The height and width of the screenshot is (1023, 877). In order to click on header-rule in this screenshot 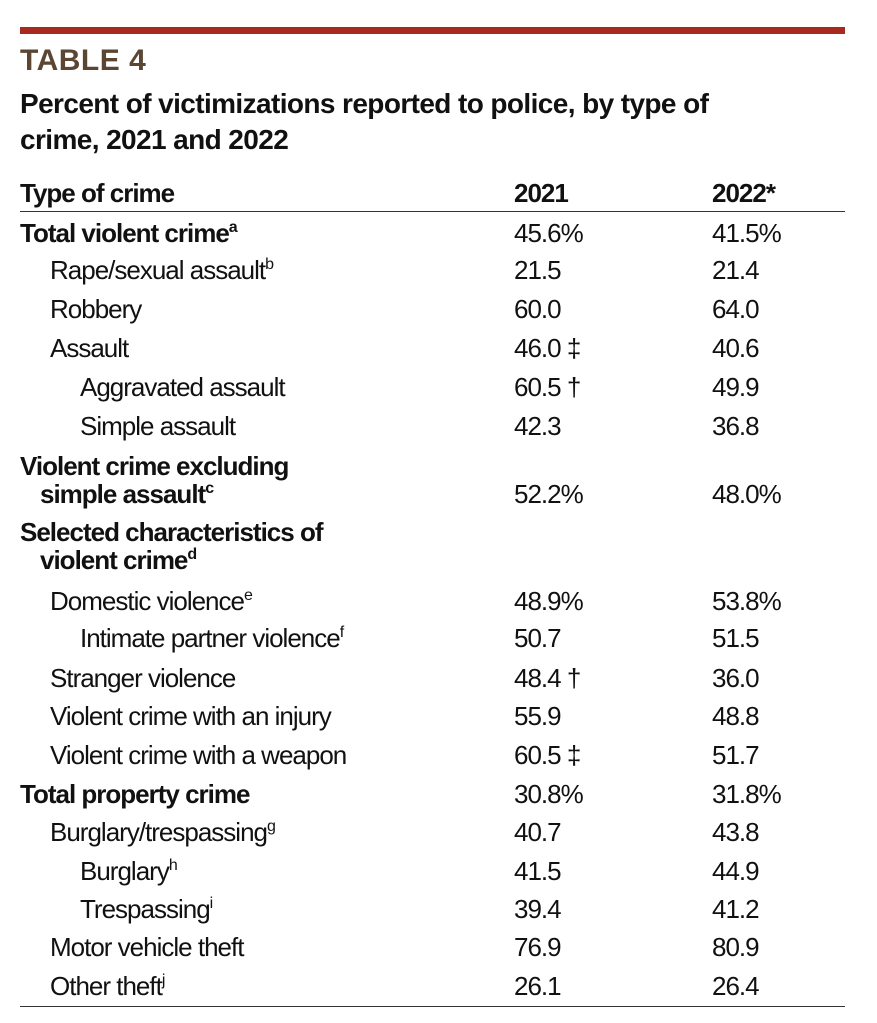, I will do `click(432, 211)`.